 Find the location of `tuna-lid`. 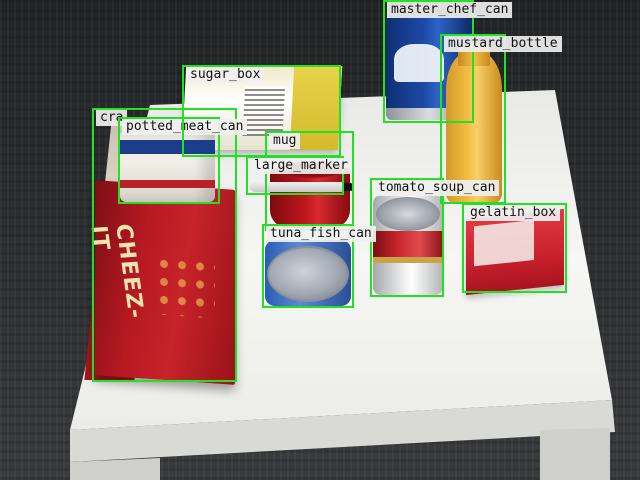

tuna-lid is located at coordinates (308, 274).